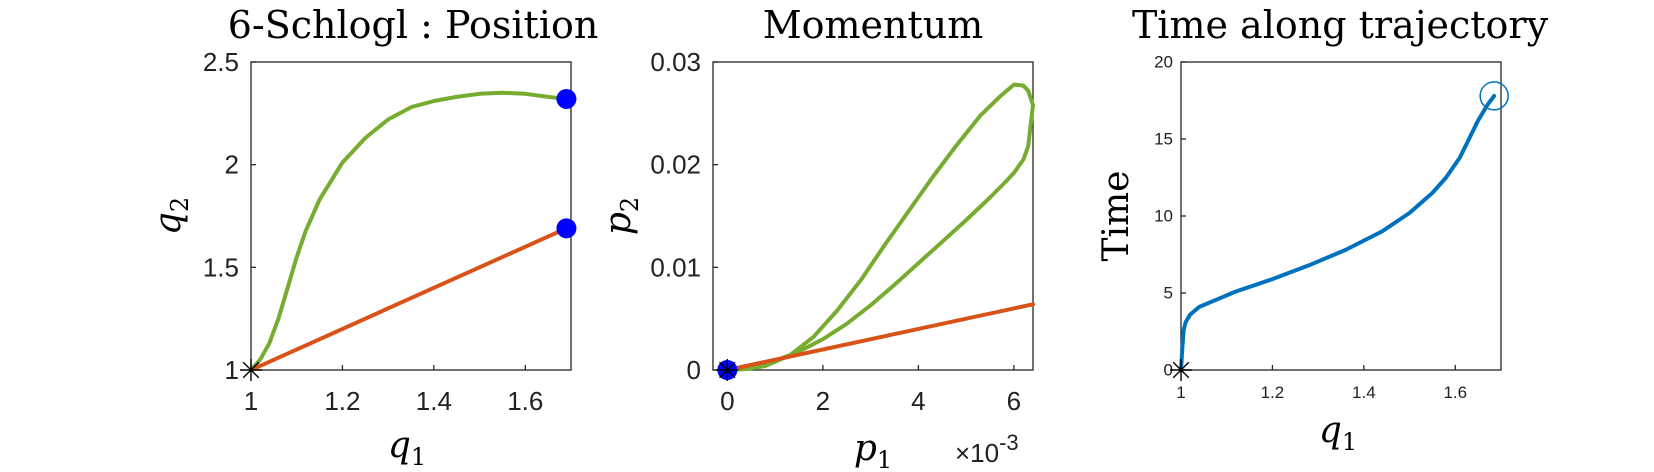 The width and height of the screenshot is (1654, 472). What do you see at coordinates (525, 401) in the screenshot?
I see `position-x-tick-label: 1.6` at bounding box center [525, 401].